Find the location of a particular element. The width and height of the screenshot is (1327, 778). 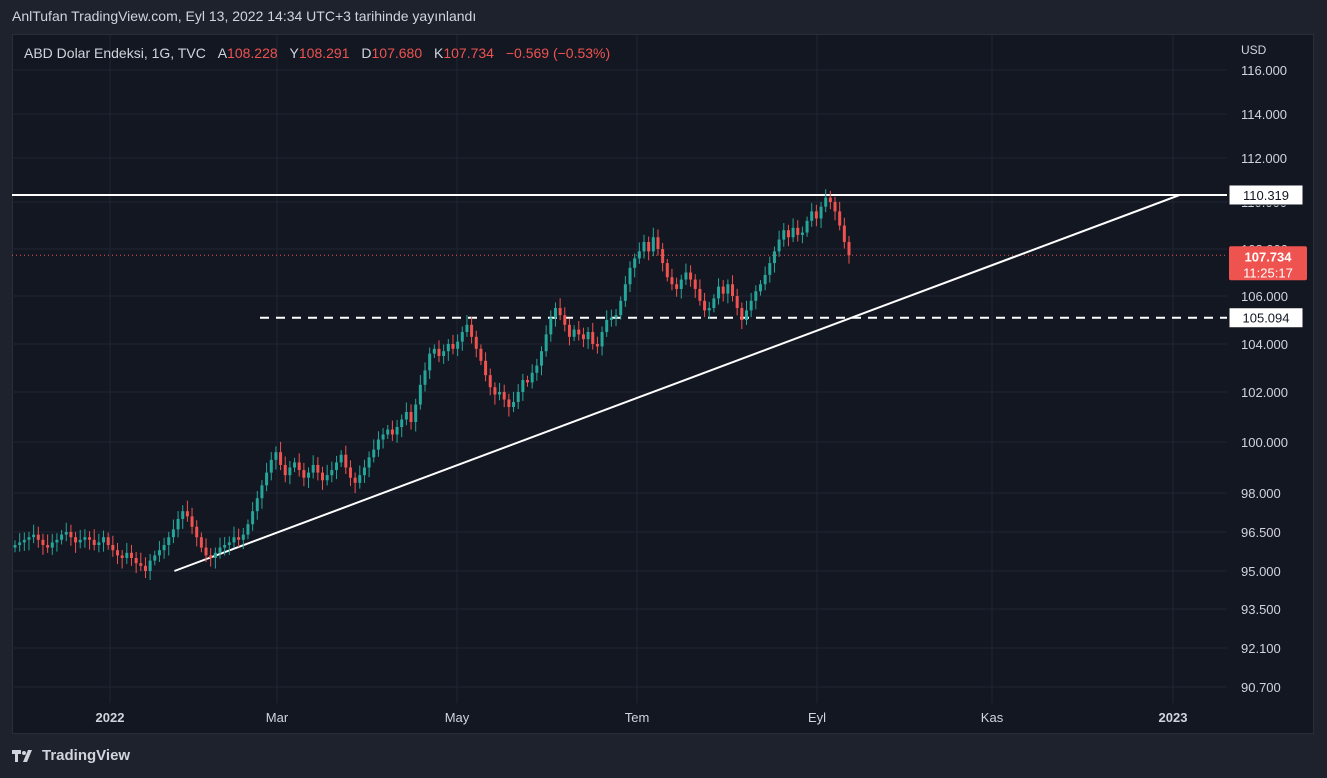

time-tick-label: Mar is located at coordinates (277, 717).